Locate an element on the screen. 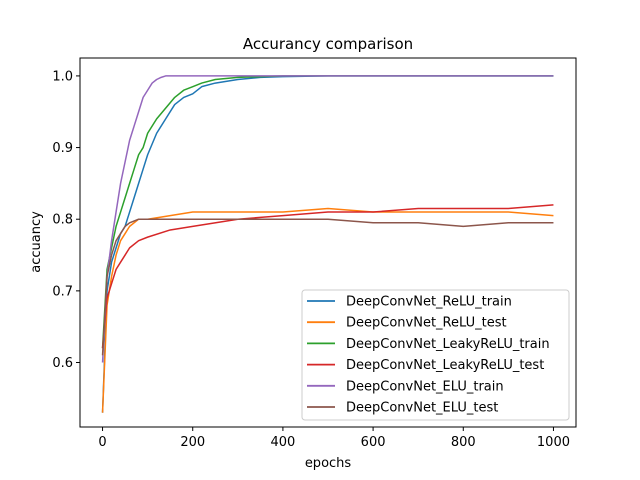 The width and height of the screenshot is (640, 480). x-tick-label: 200 is located at coordinates (192, 442).